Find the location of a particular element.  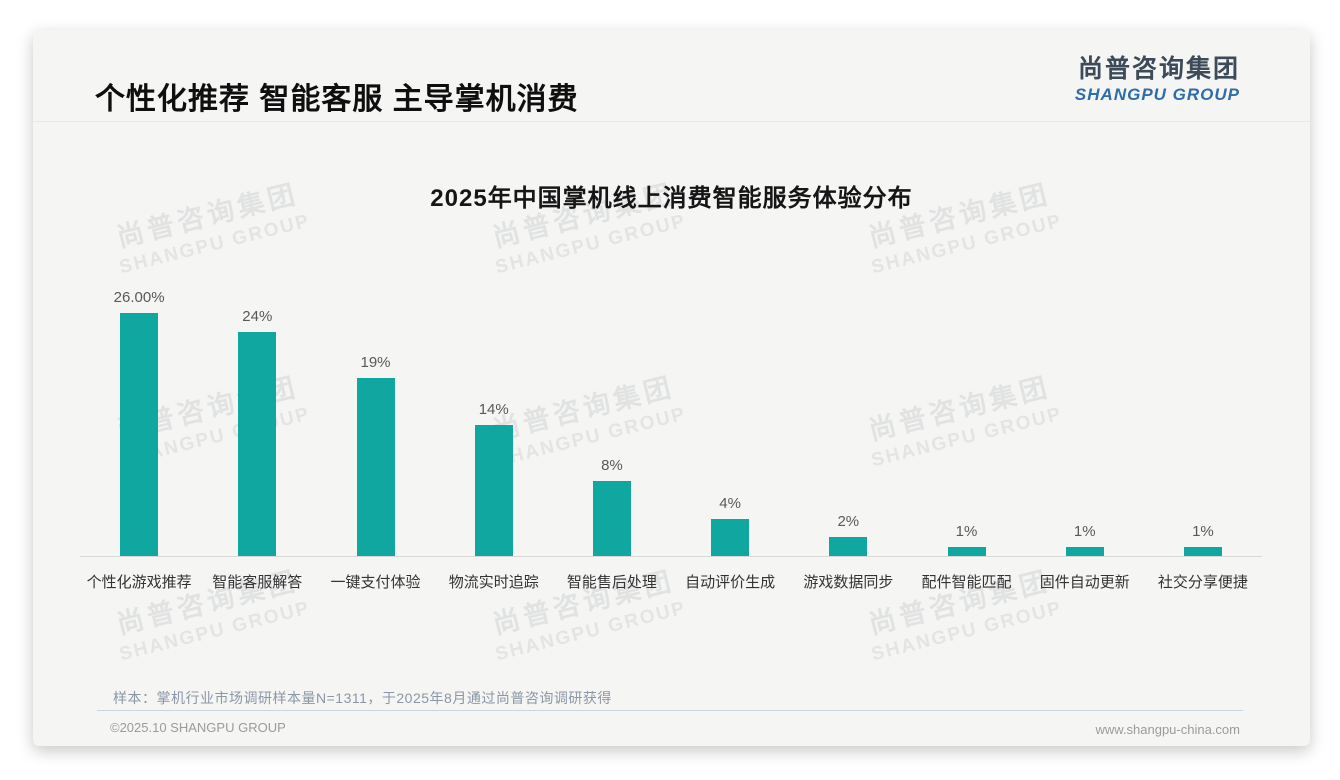

footer-divider is located at coordinates (670, 710).